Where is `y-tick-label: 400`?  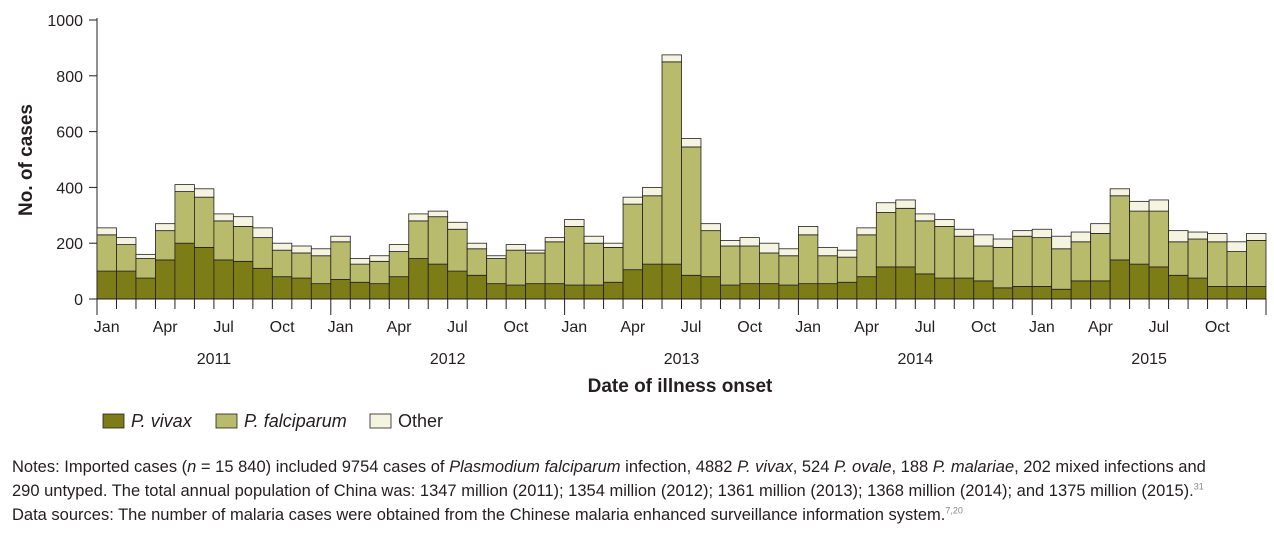
y-tick-label: 400 is located at coordinates (69, 188).